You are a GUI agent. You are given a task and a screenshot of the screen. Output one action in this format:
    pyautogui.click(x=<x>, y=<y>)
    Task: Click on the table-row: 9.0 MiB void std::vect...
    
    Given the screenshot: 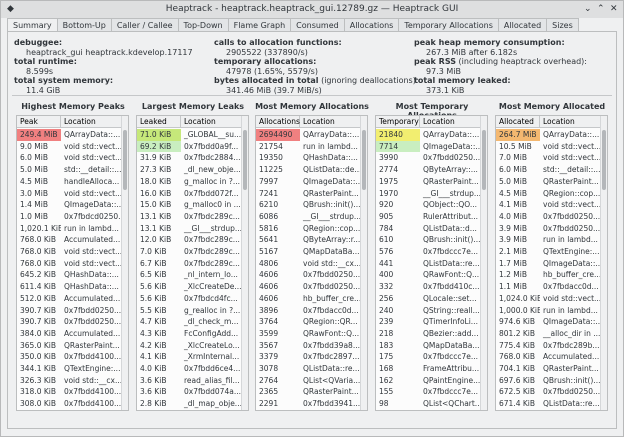 What is the action you would take?
    pyautogui.click(x=69, y=147)
    